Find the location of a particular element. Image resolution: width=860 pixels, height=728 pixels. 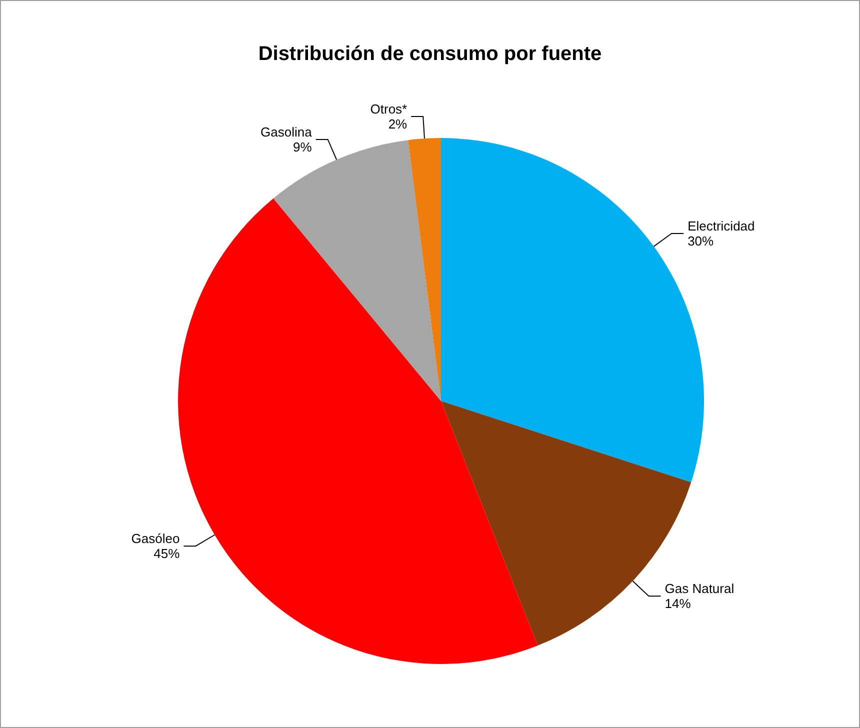

slice-label: Electricidad is located at coordinates (721, 226).